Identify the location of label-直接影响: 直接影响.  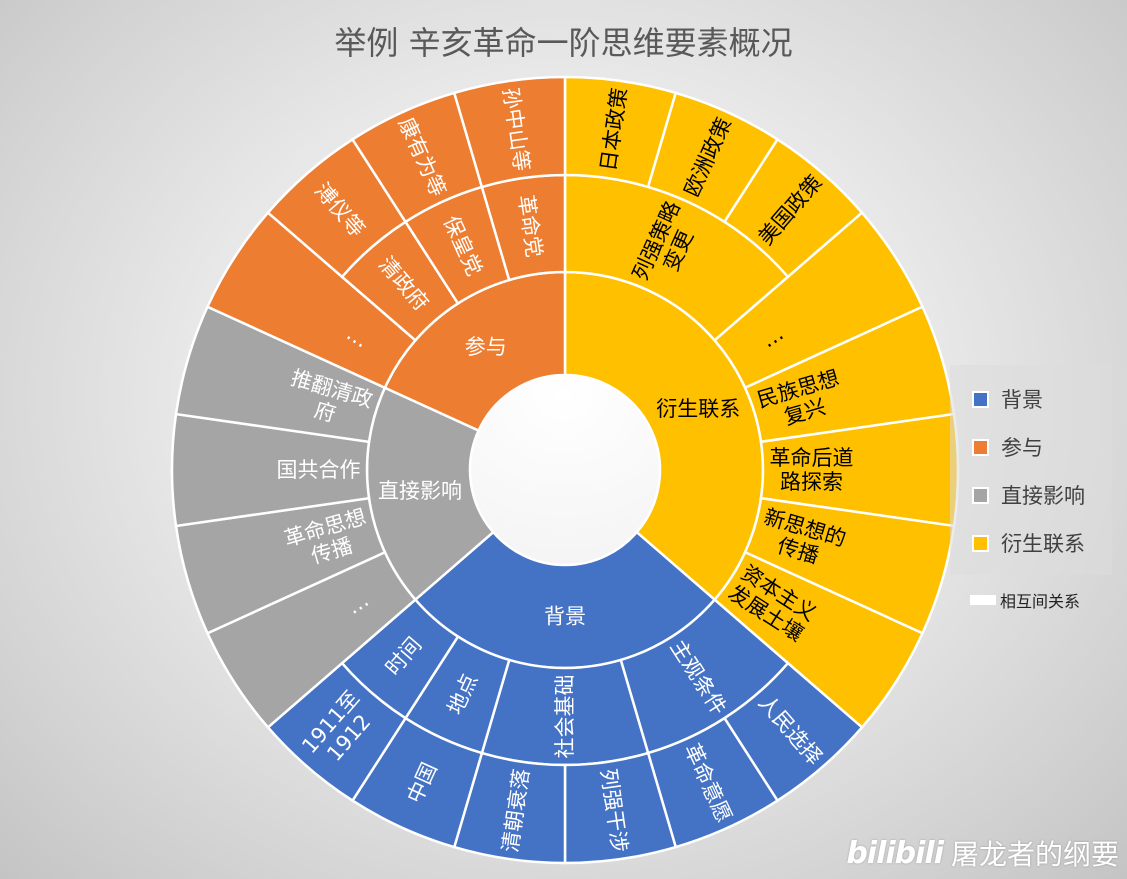
(420, 491).